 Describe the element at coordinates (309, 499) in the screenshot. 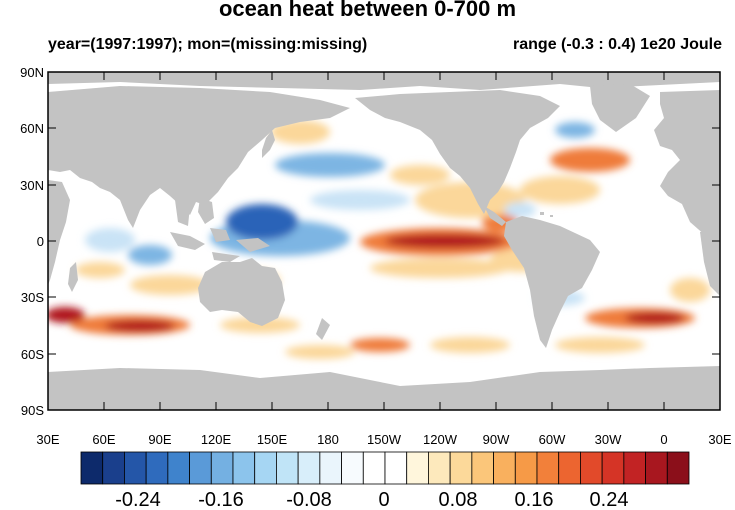

I see `colorbar-label: -0.08` at that location.